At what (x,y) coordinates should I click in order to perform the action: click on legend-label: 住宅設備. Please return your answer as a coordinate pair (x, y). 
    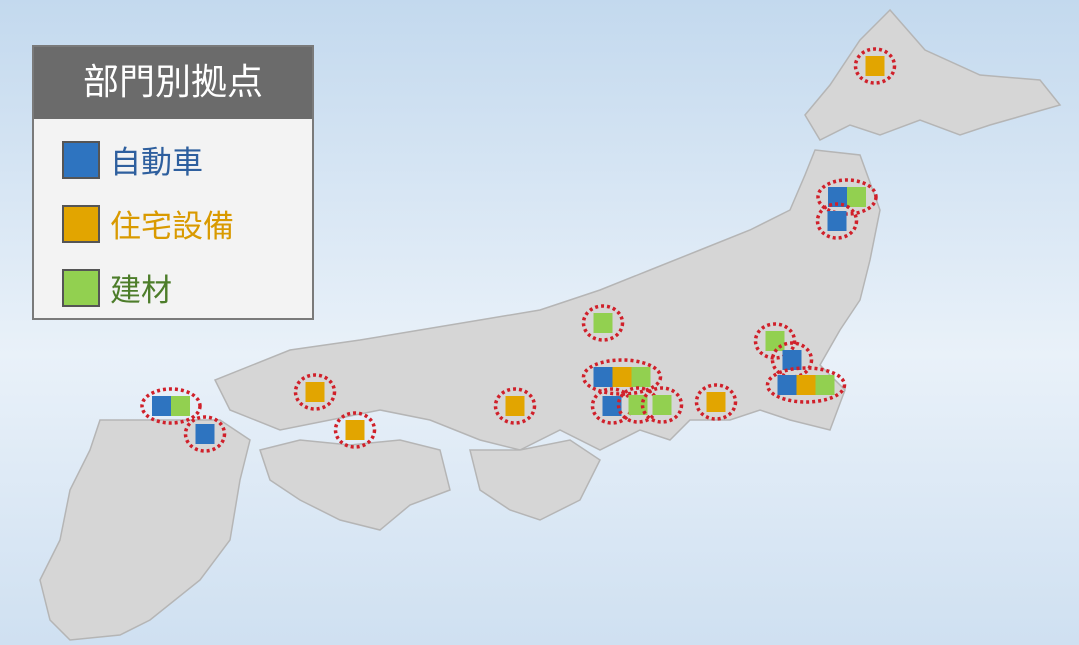
    Looking at the image, I should click on (172, 227).